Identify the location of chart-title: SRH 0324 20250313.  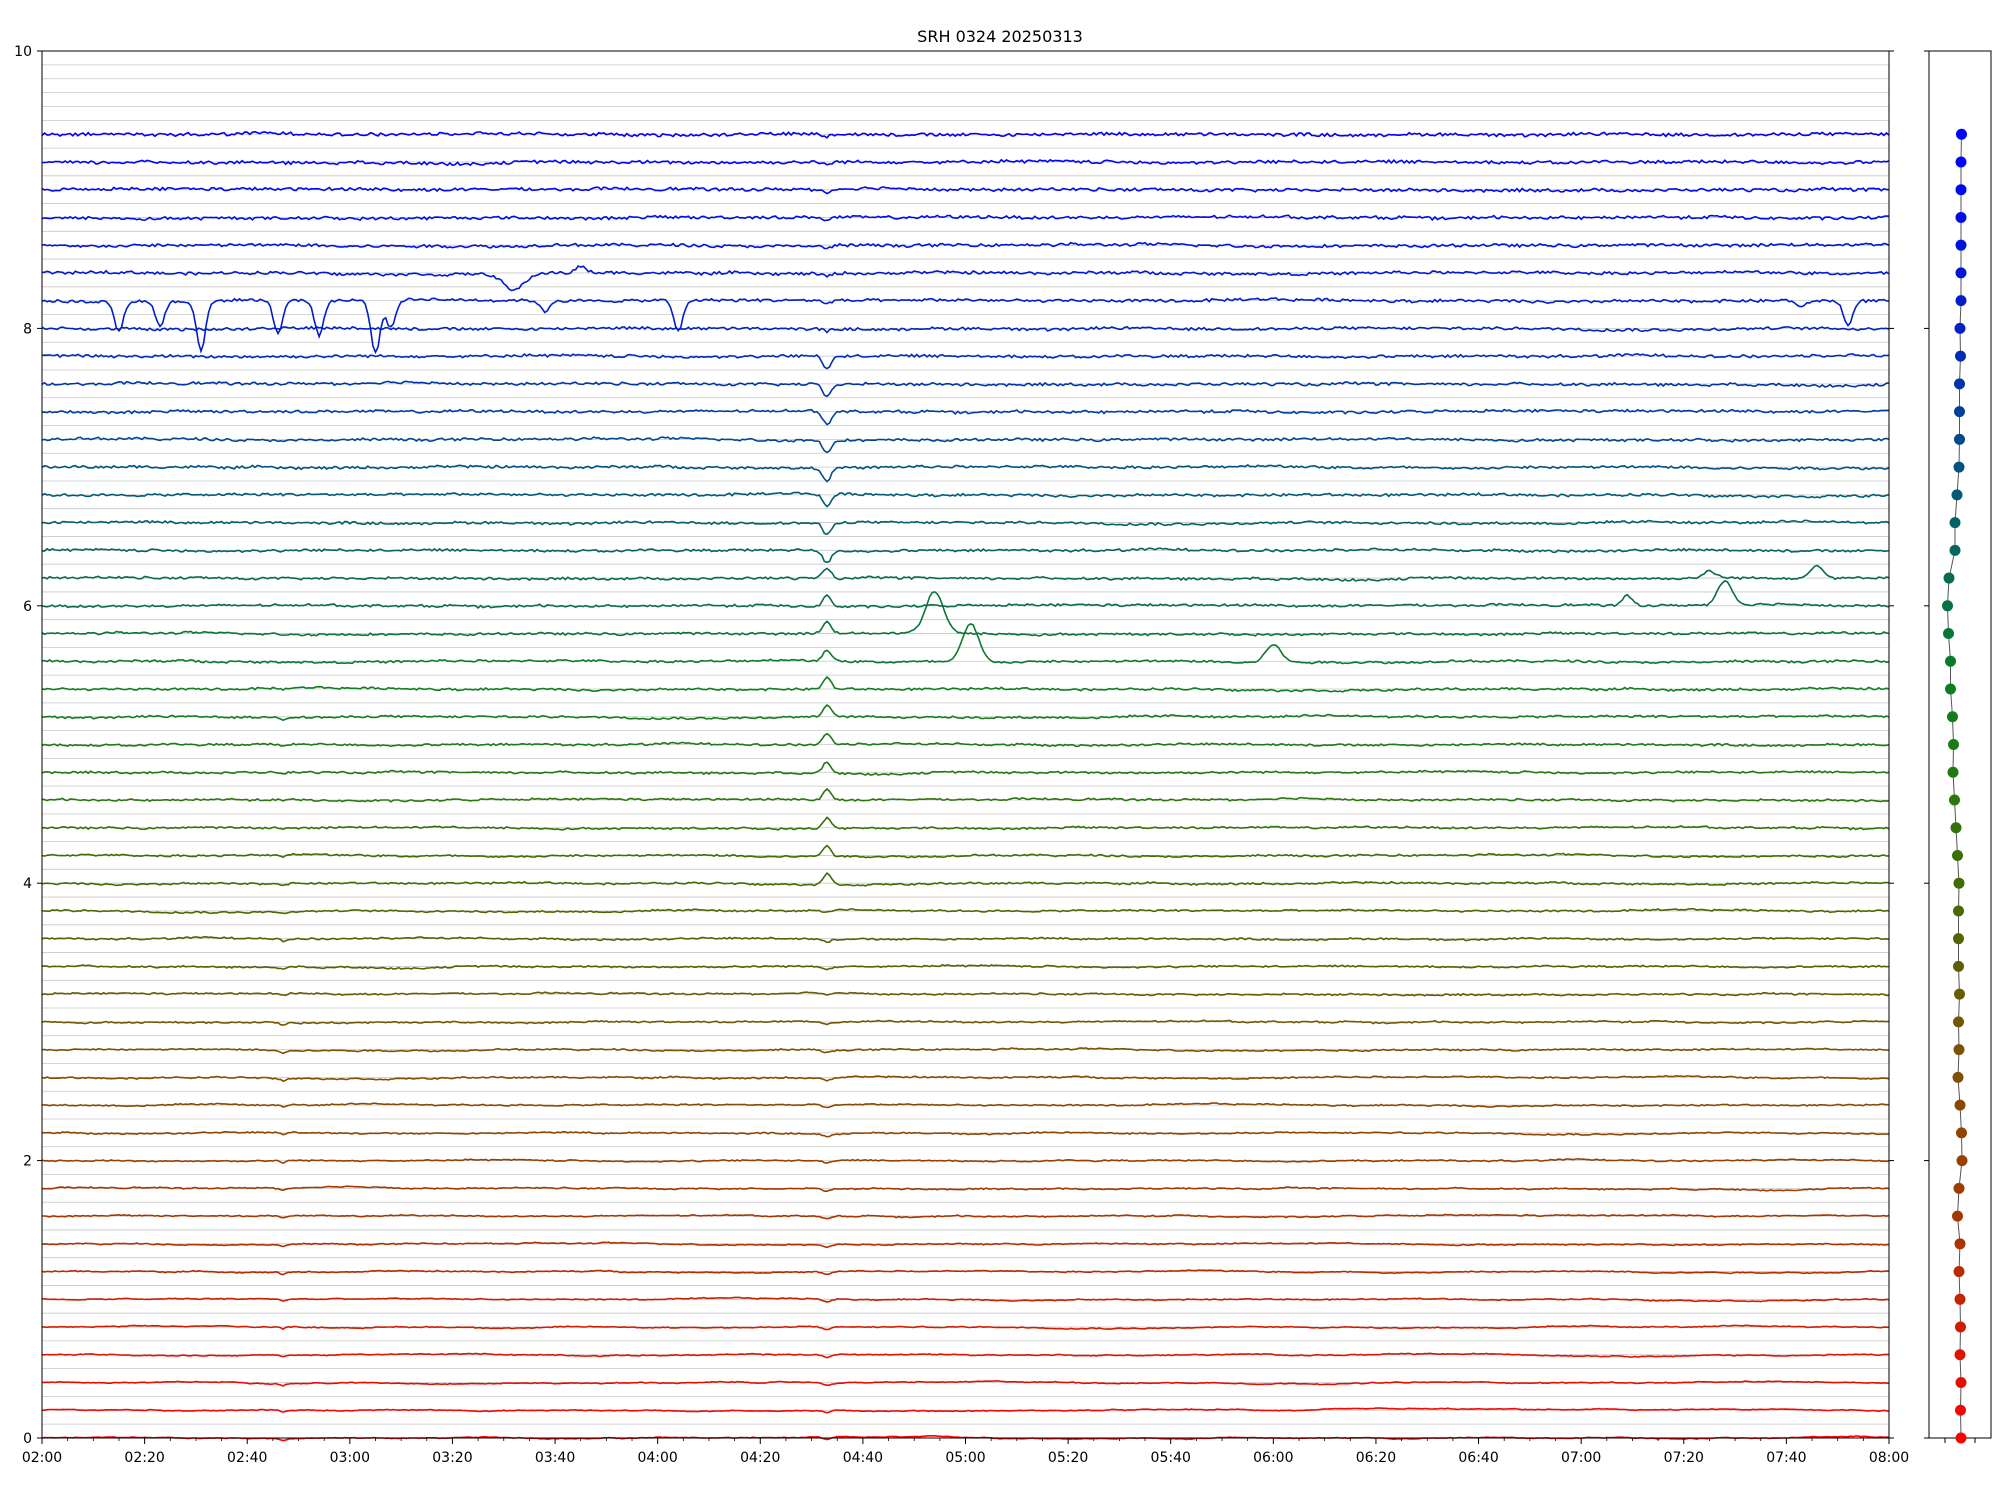
(1000, 36).